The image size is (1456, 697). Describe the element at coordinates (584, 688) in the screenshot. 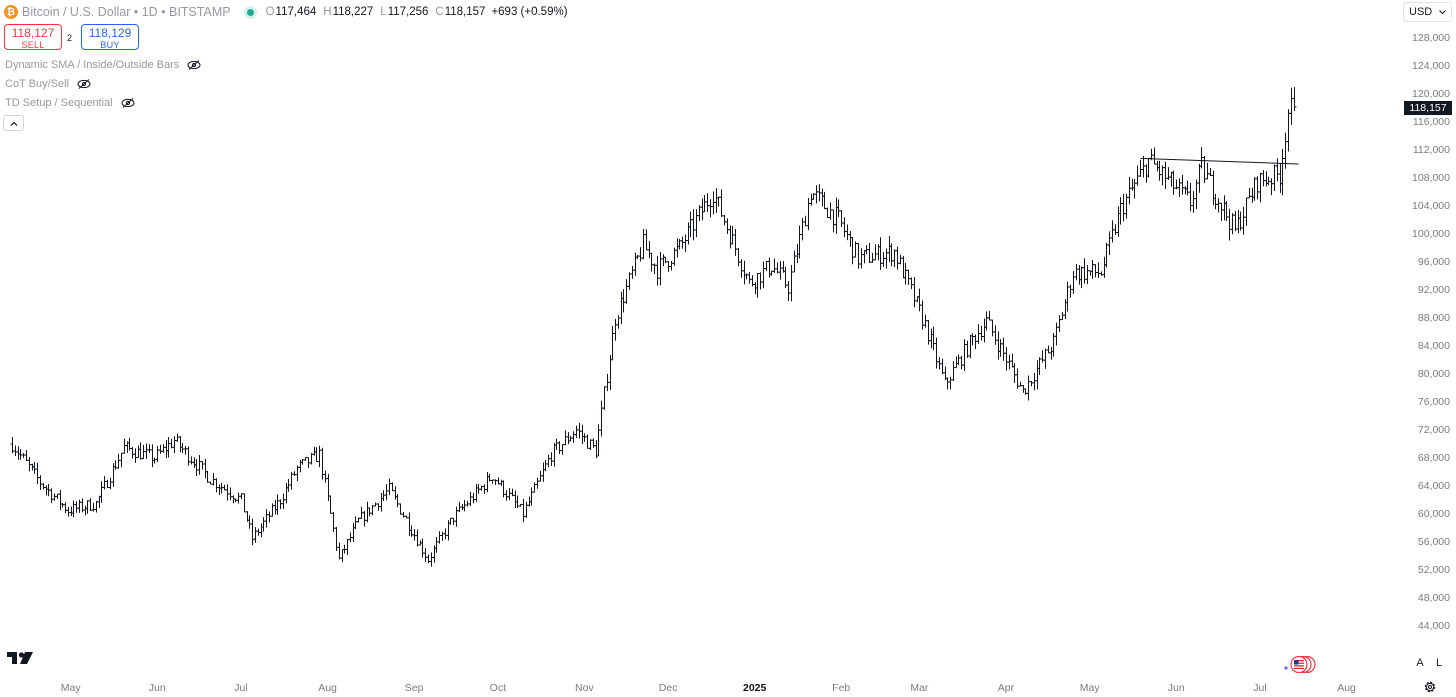

I see `time-axis-tick: Nov` at that location.